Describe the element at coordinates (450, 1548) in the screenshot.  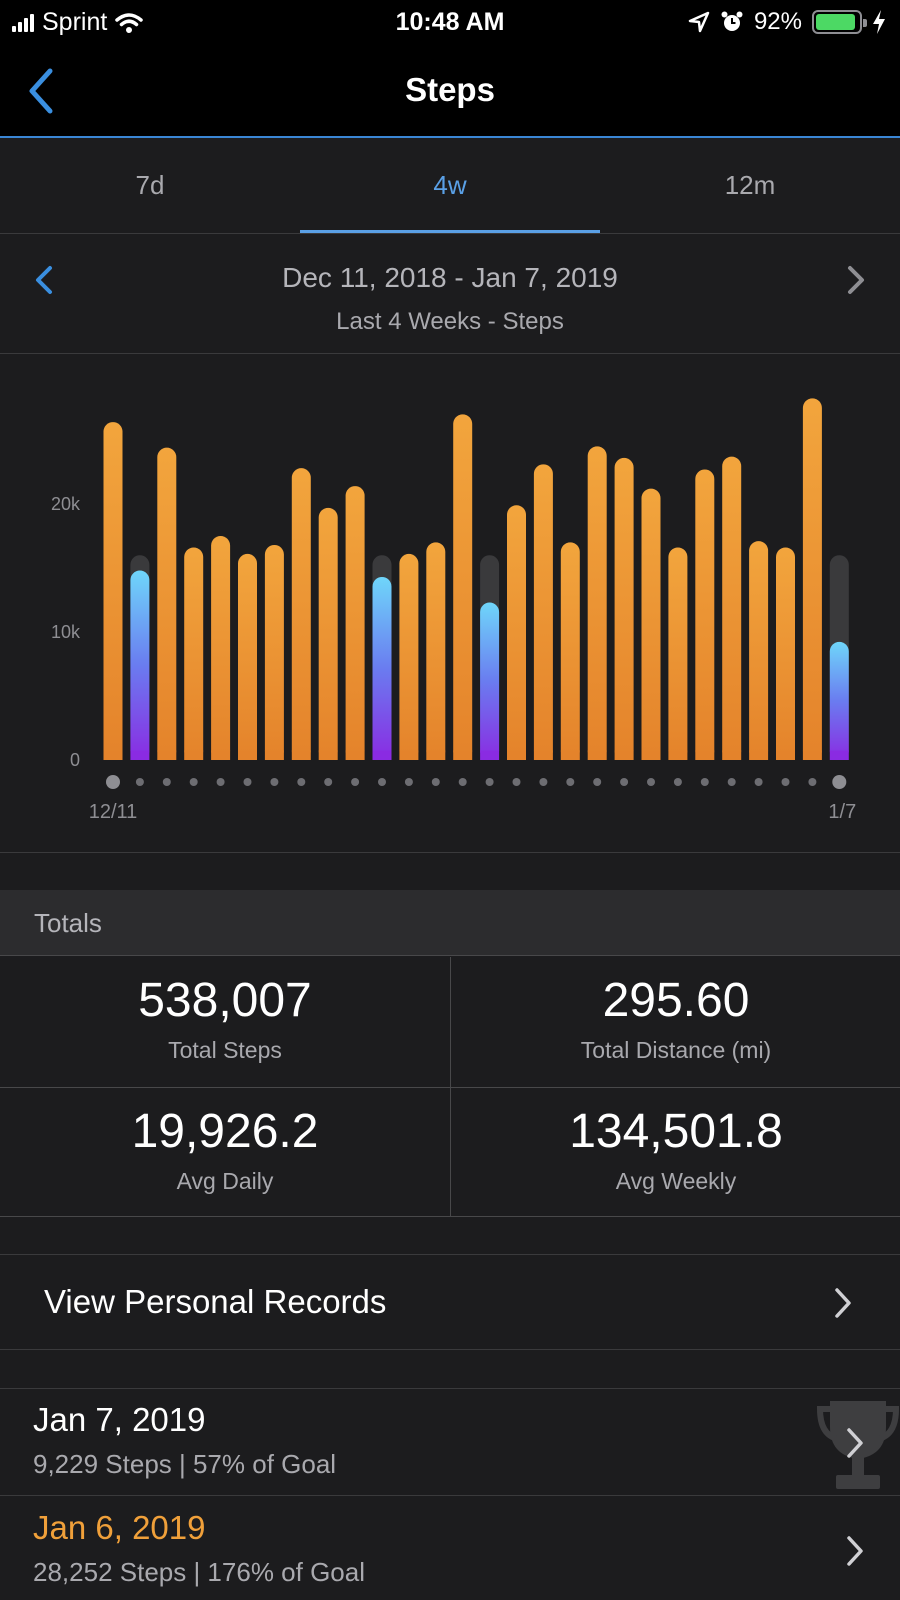
I see `day-row-jan-6: Jan 6, 2019 28,252 Steps | 176% of Goal` at that location.